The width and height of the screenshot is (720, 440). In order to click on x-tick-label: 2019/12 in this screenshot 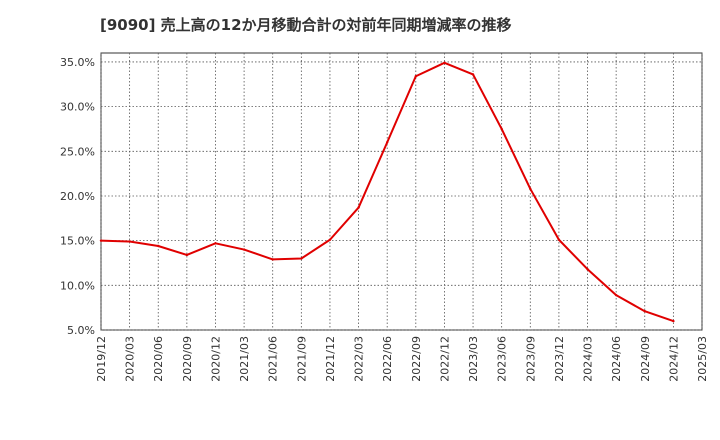, I will do `click(101, 359)`.